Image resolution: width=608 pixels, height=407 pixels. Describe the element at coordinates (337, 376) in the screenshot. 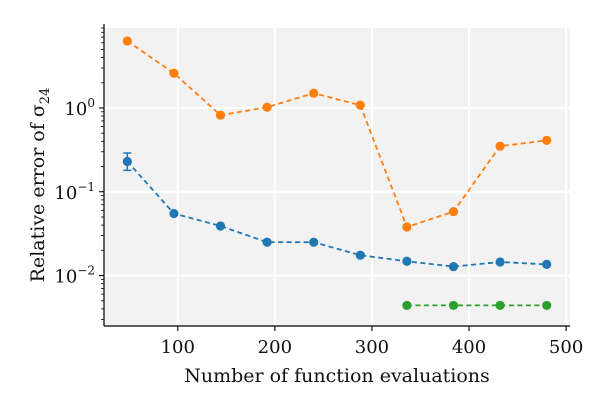

I see `x-axis-label: Number of function evaluations` at that location.